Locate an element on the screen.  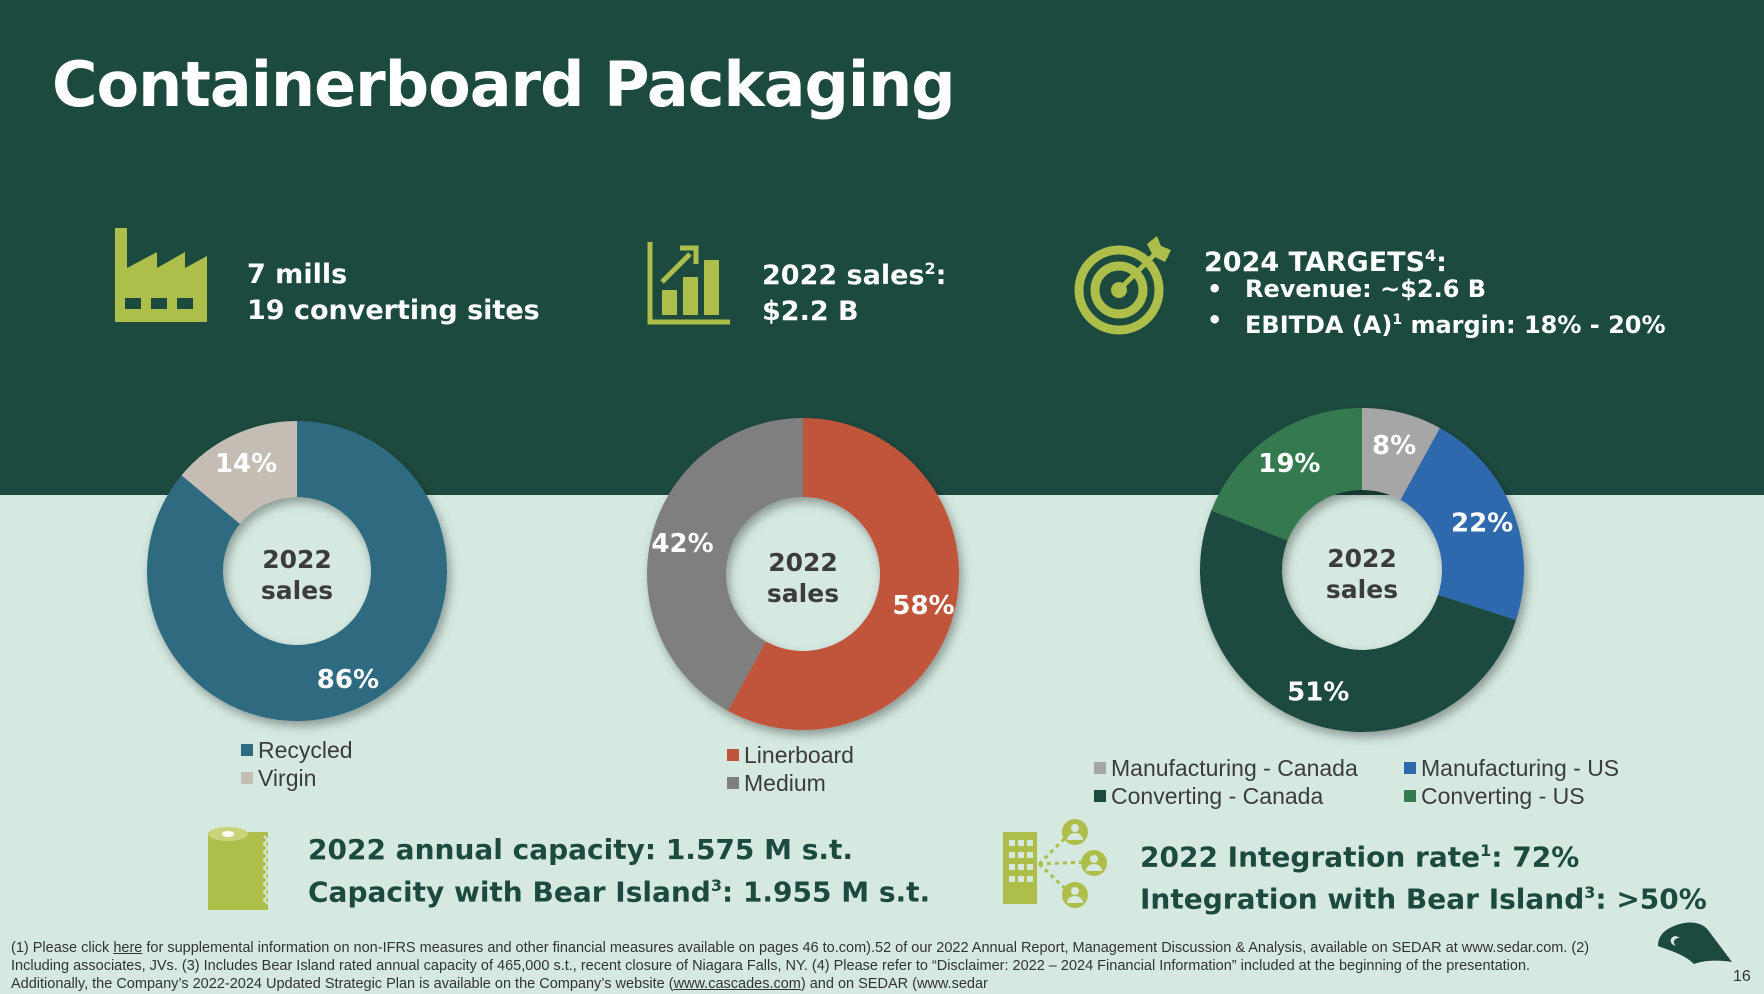
sales-value: $2.2 B is located at coordinates (810, 311).